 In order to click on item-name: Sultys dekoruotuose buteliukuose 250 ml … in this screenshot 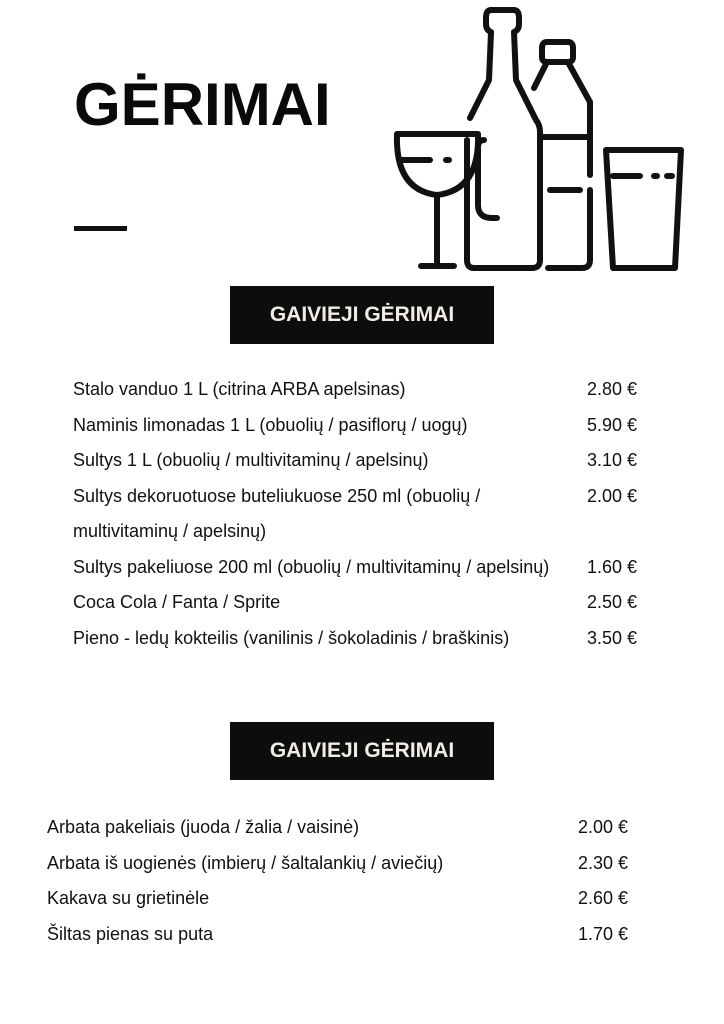, I will do `click(277, 513)`.